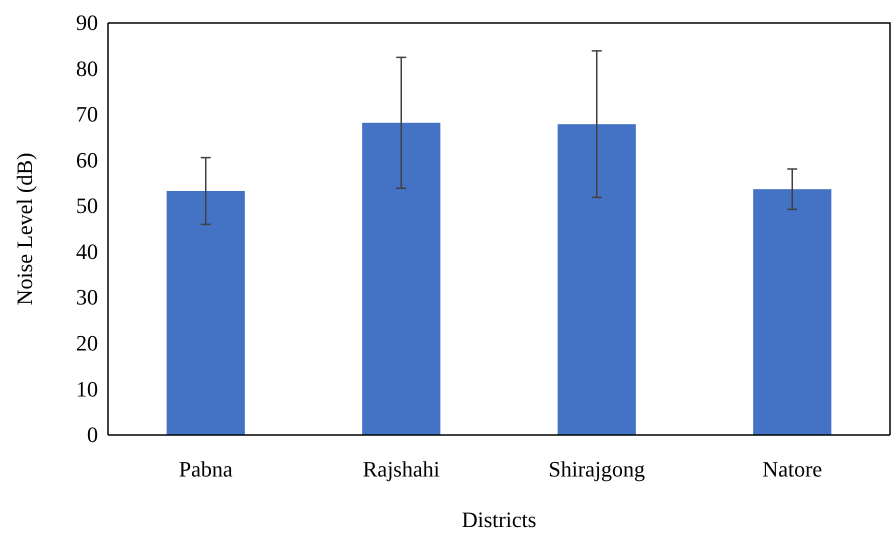 The height and width of the screenshot is (533, 893). Describe the element at coordinates (92, 435) in the screenshot. I see `y-tick-label: 0` at that location.